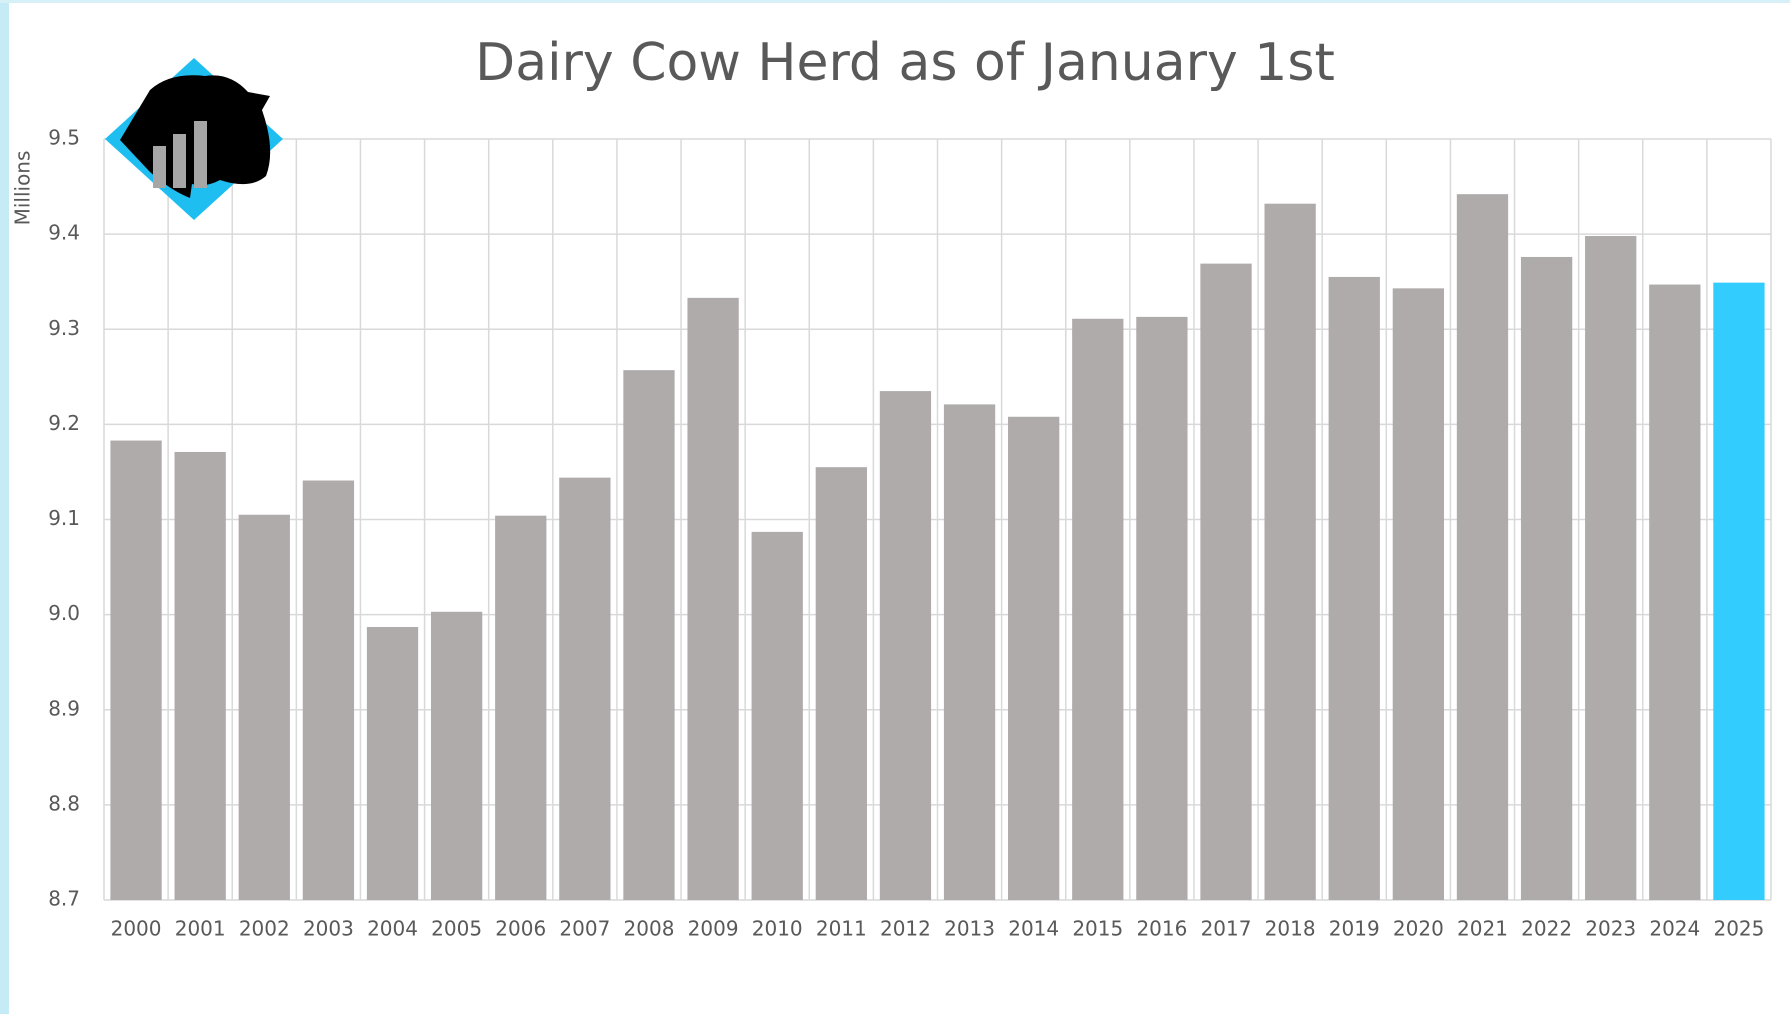 The image size is (1790, 1014). Describe the element at coordinates (64, 138) in the screenshot. I see `y-tick-label: 9.5` at that location.